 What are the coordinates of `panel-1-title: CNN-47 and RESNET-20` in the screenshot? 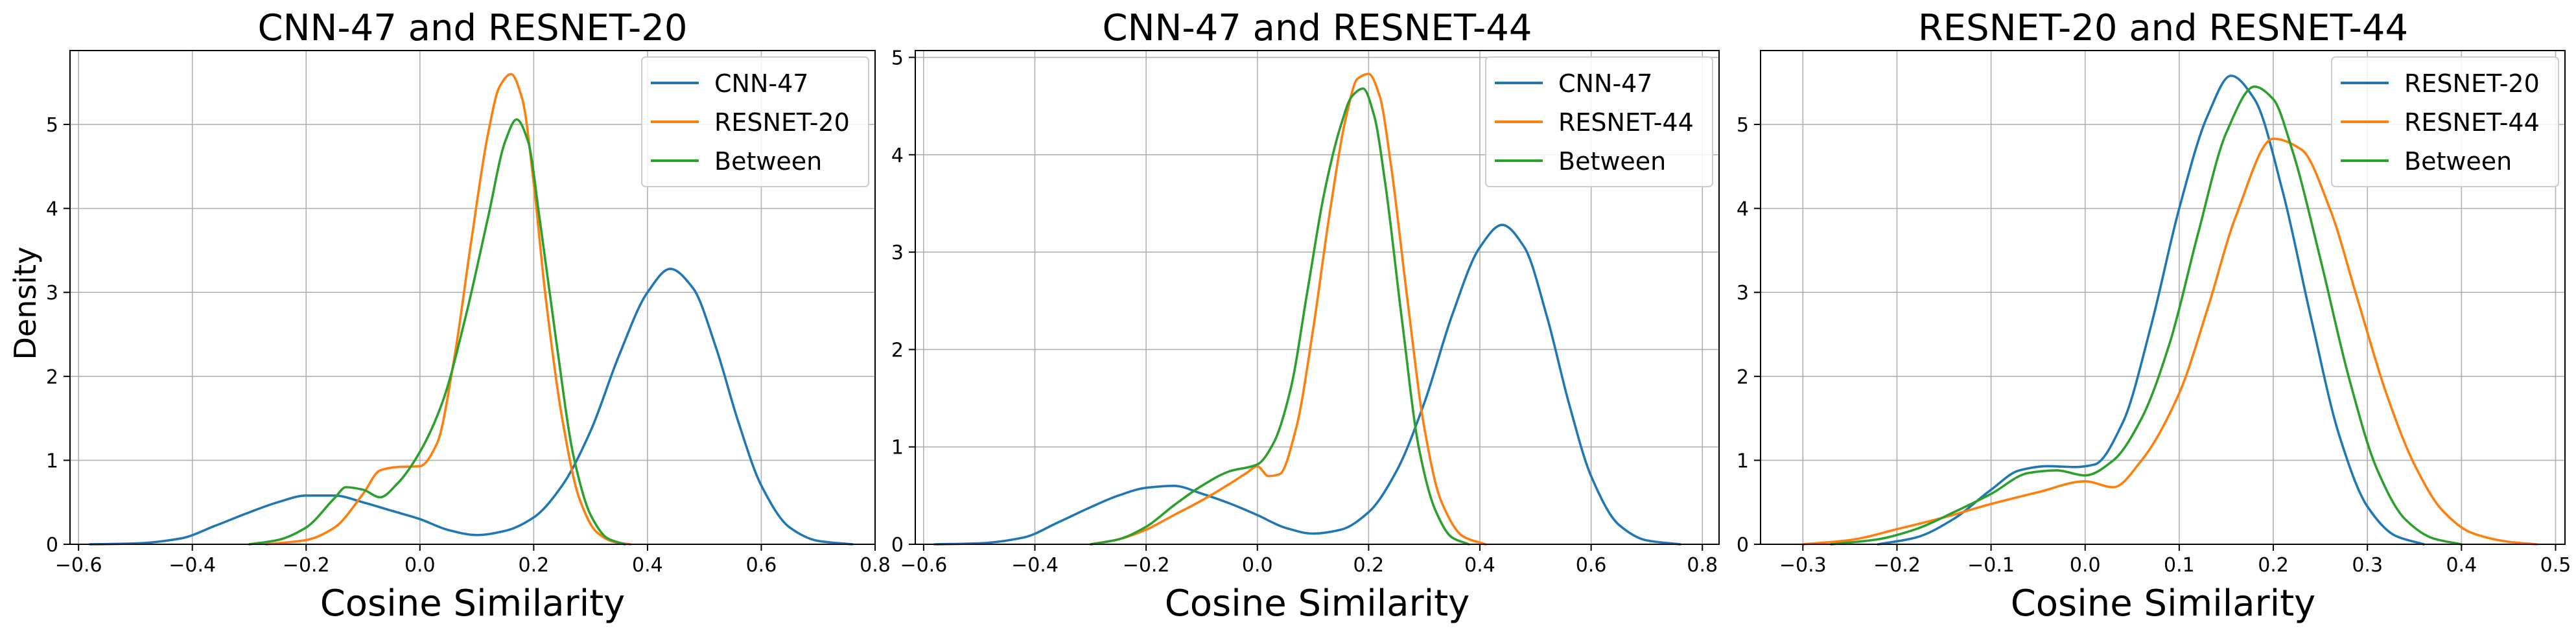 It's located at (473, 28).